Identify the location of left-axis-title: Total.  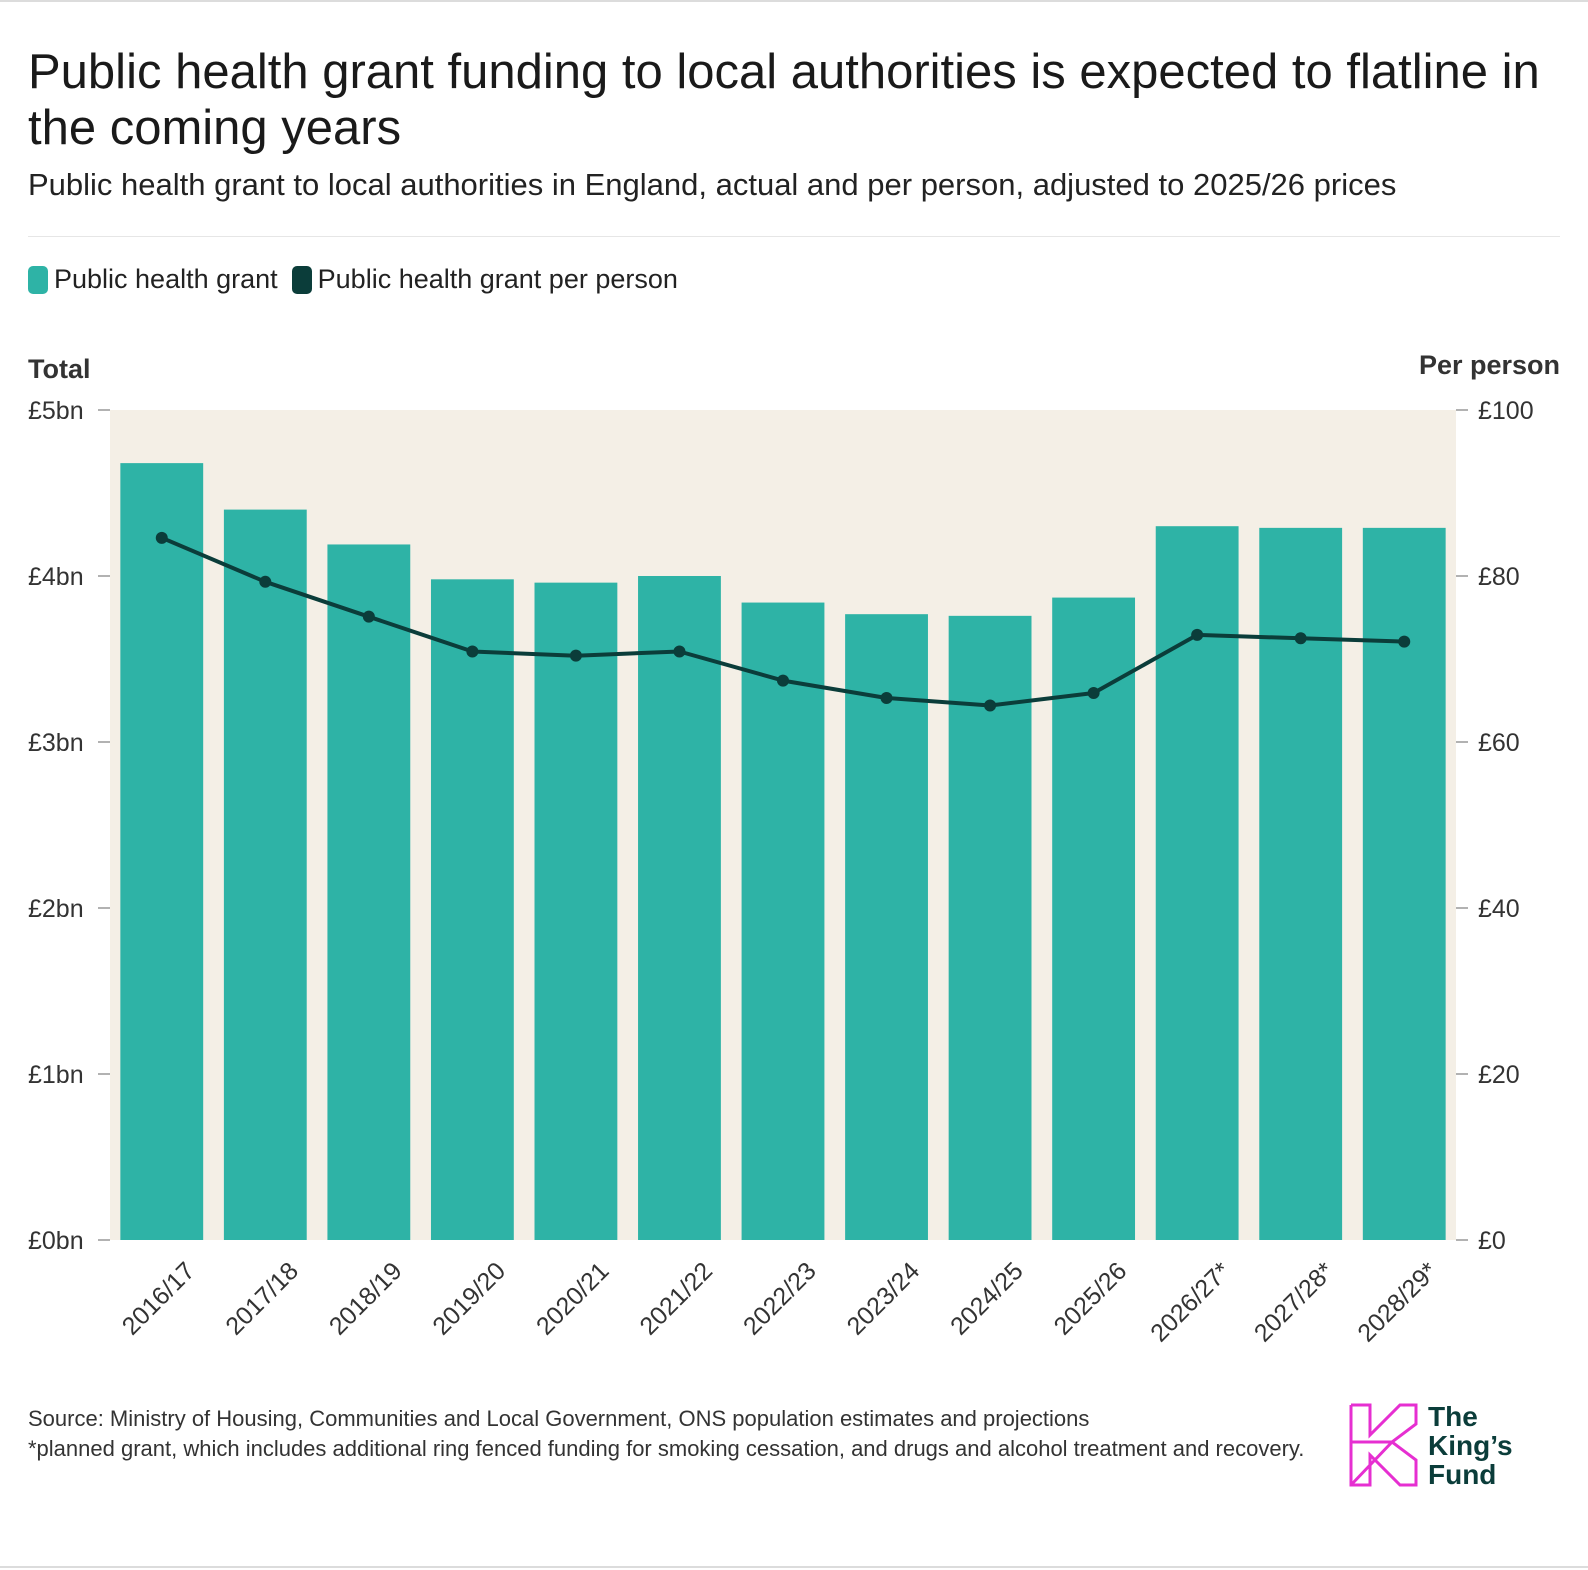
(59, 369).